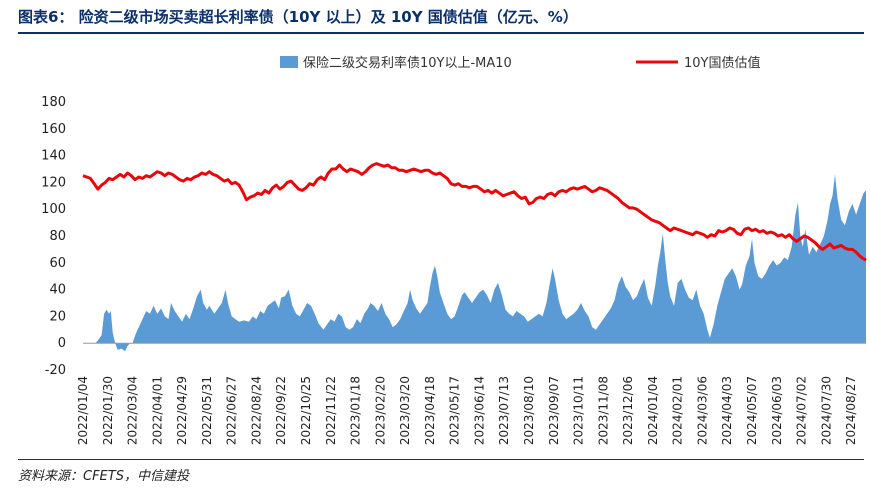  Describe the element at coordinates (306, 410) in the screenshot. I see `x-tick-label: 2022/10/25` at that location.